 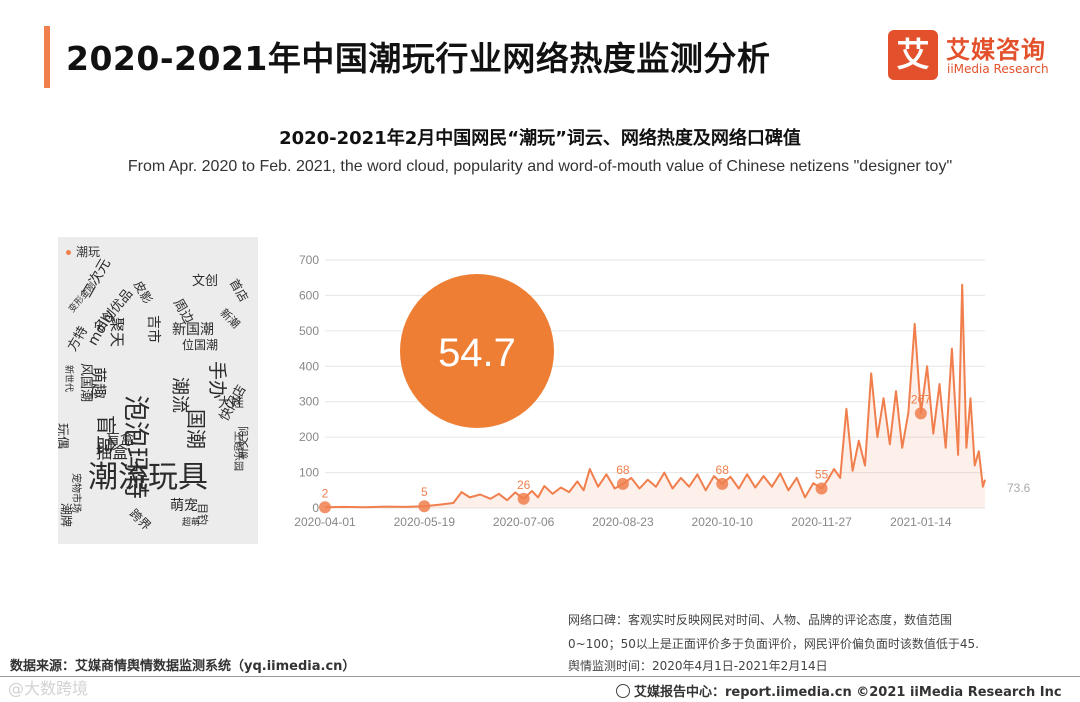 What do you see at coordinates (85, 383) in the screenshot?
I see `cloud-word: 风国潮` at bounding box center [85, 383].